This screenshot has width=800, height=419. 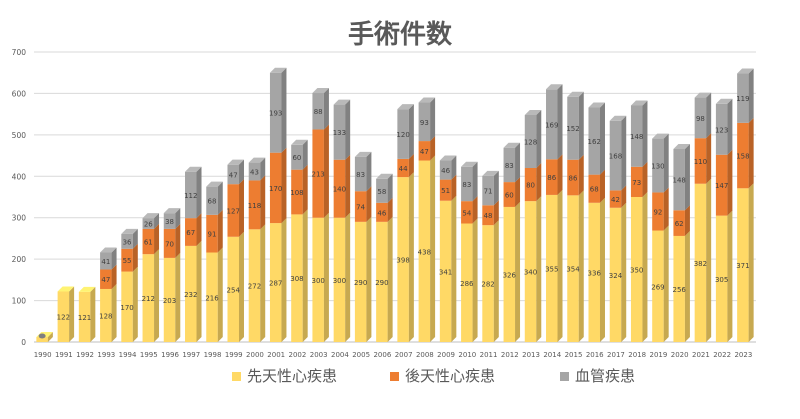 What do you see at coordinates (127, 242) in the screenshot?
I see `data-label: 36` at bounding box center [127, 242].